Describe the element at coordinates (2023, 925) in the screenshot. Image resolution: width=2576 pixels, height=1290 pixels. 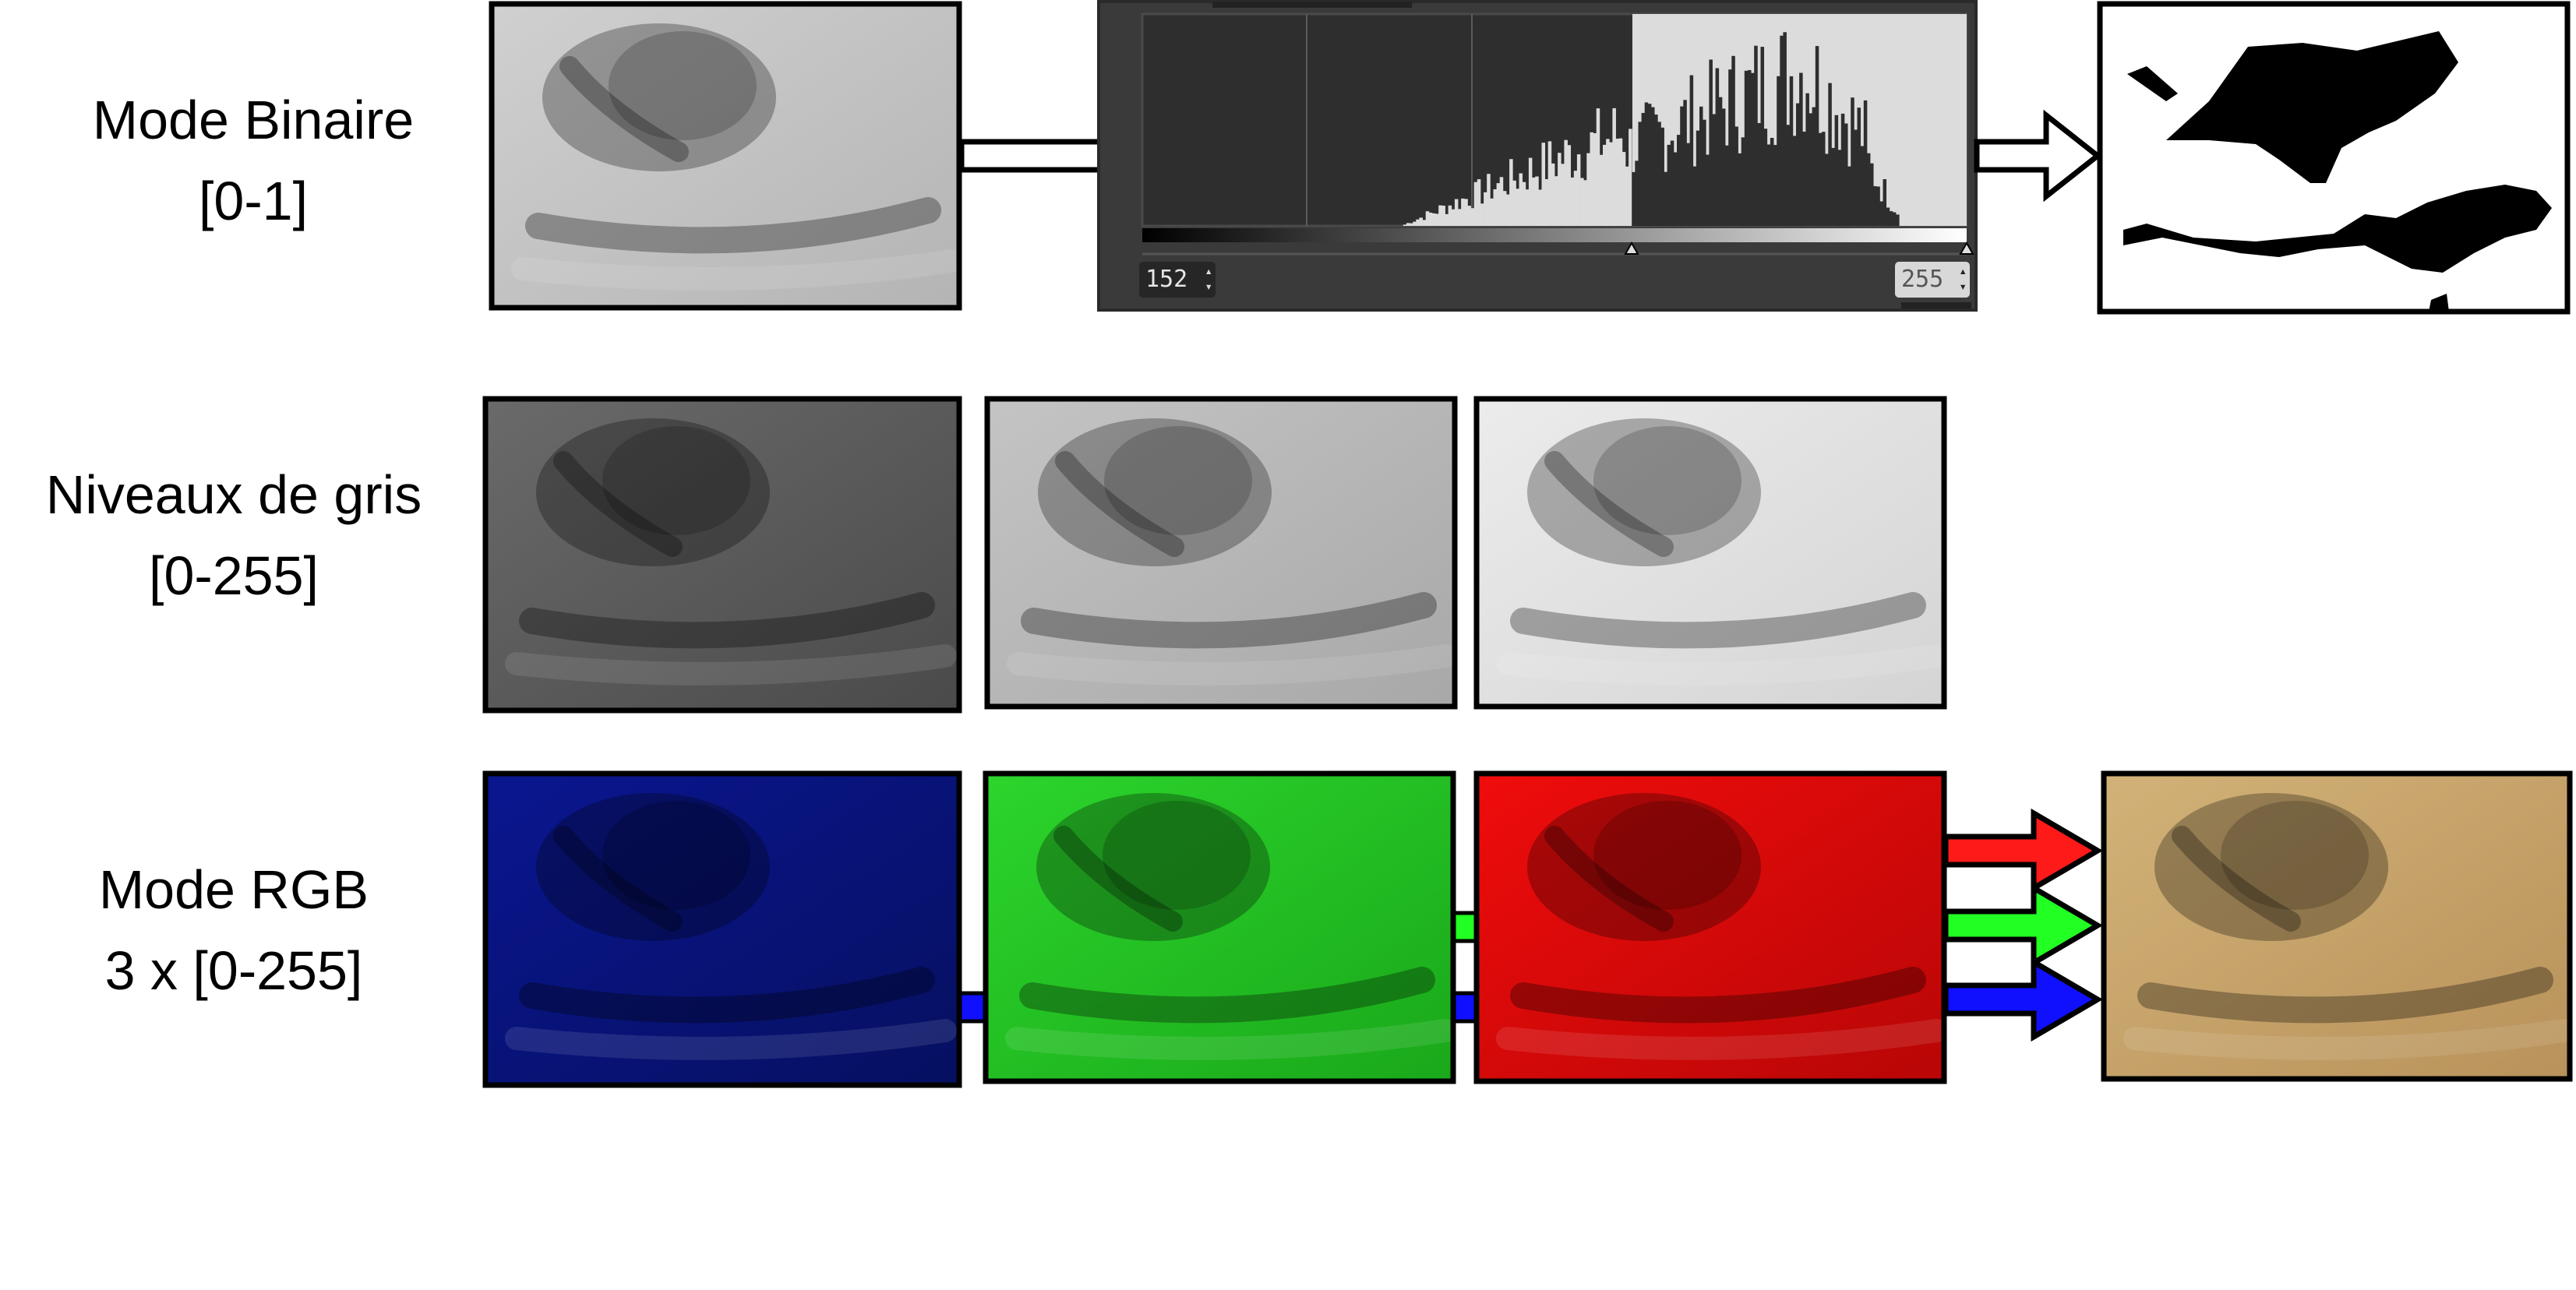
I see `arrow-green-channel` at that location.